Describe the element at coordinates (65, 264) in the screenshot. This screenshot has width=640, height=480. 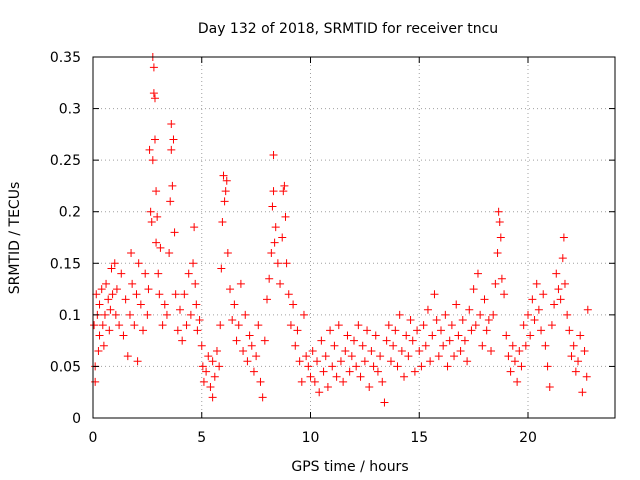
I see `y-tick-label: 0.15` at that location.